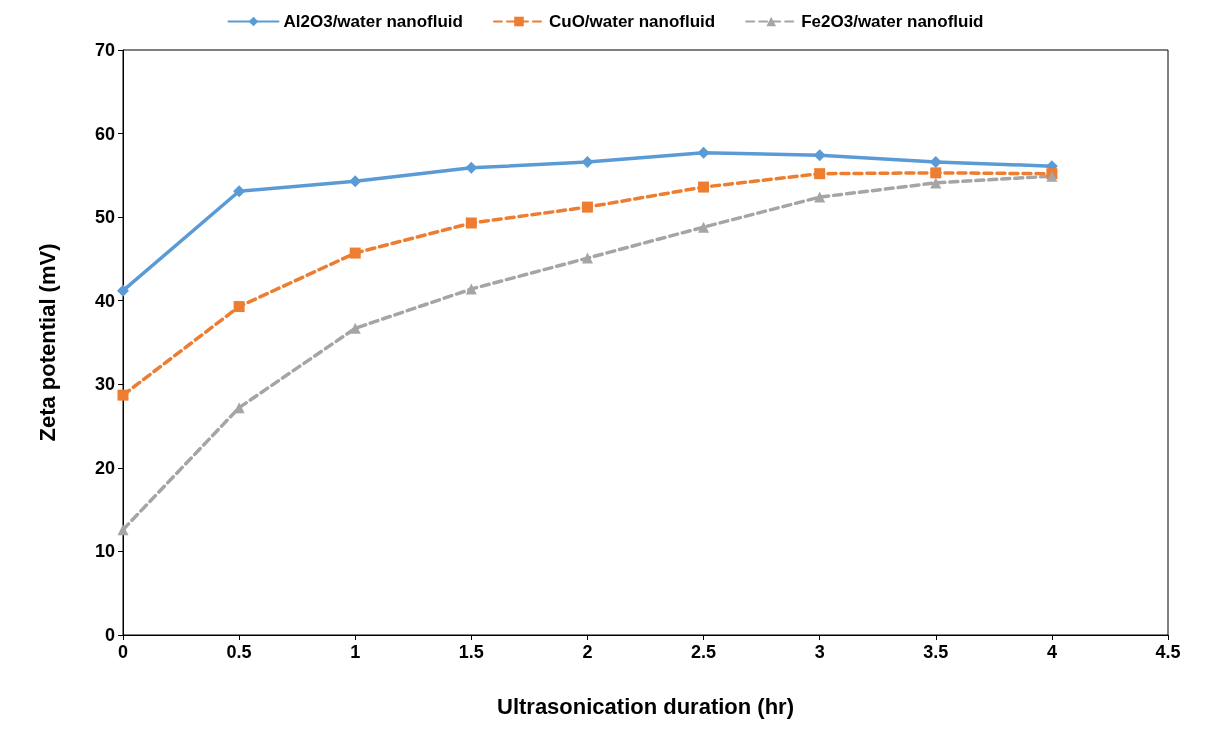  Describe the element at coordinates (104, 384) in the screenshot. I see `y-tick-label: 30` at that location.